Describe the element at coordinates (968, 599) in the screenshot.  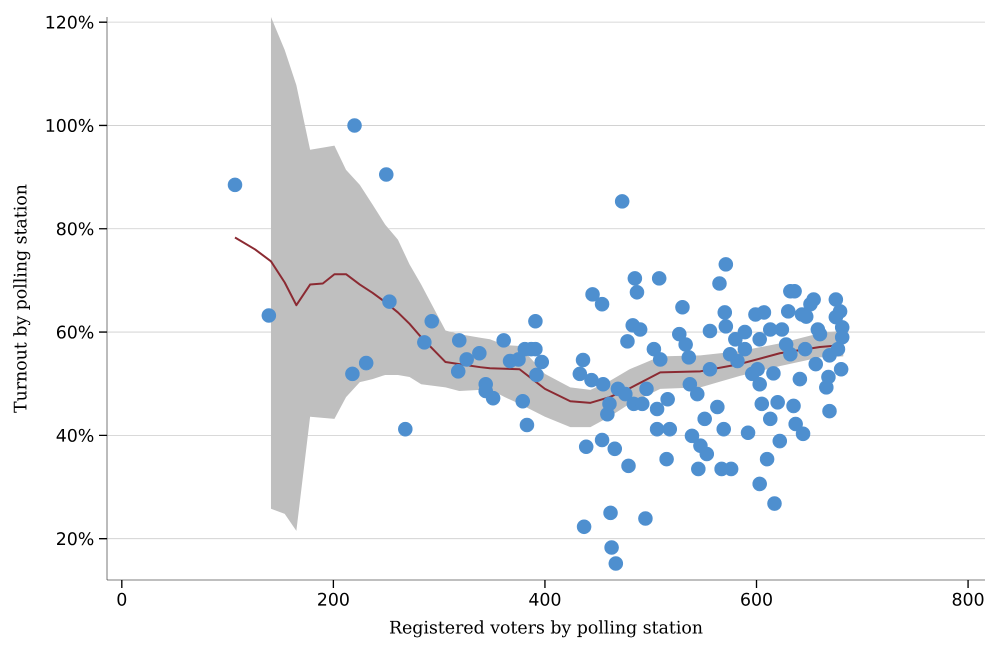
I see `x-tick-label: 800` at that location.